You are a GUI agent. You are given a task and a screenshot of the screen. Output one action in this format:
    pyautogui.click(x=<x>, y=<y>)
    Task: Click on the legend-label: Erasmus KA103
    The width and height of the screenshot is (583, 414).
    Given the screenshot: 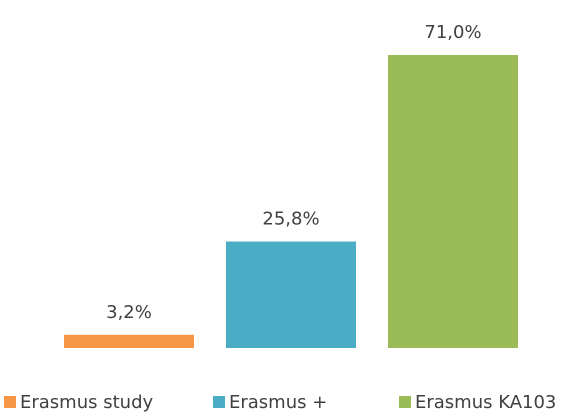 What is the action you would take?
    pyautogui.click(x=485, y=402)
    